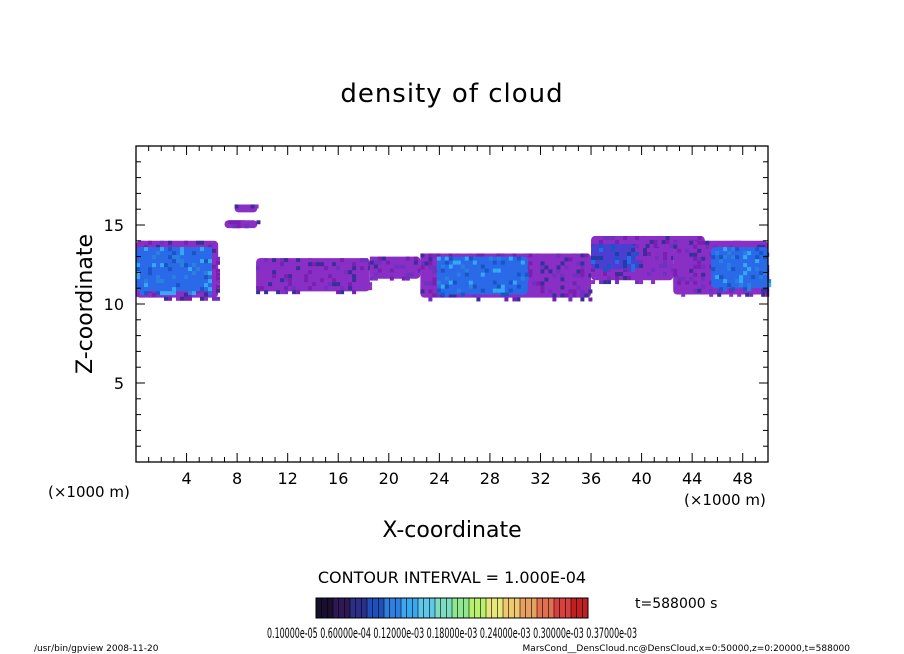 Image resolution: width=904 pixels, height=654 pixels. Describe the element at coordinates (89, 492) in the screenshot. I see `x-unit-label-left: (×1000 m)` at that location.